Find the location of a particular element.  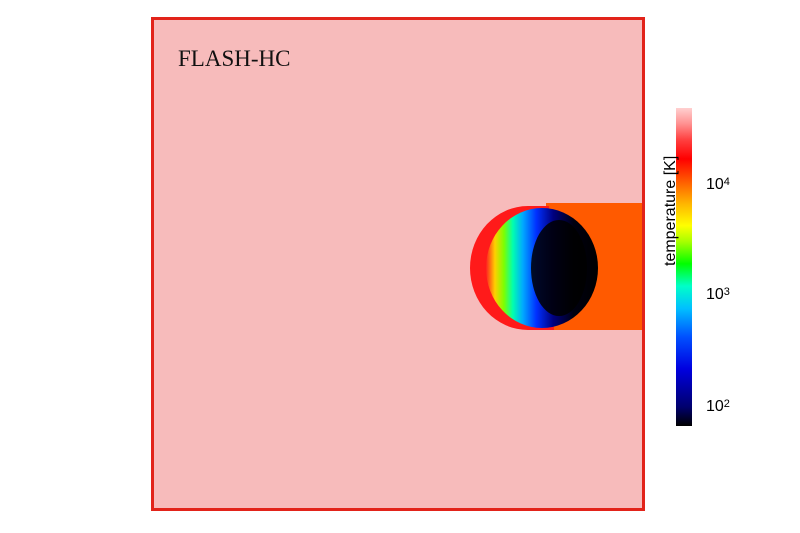

colorbar-tick-10e2: 102 is located at coordinates (718, 406).